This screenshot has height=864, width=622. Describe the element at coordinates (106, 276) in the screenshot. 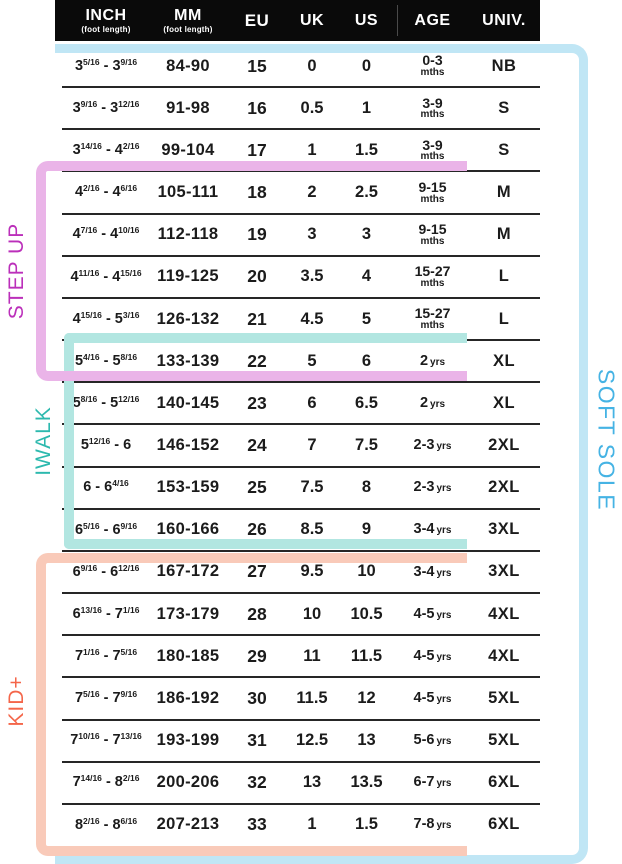

I see `cell-inch: 411/16 - 415/16` at that location.